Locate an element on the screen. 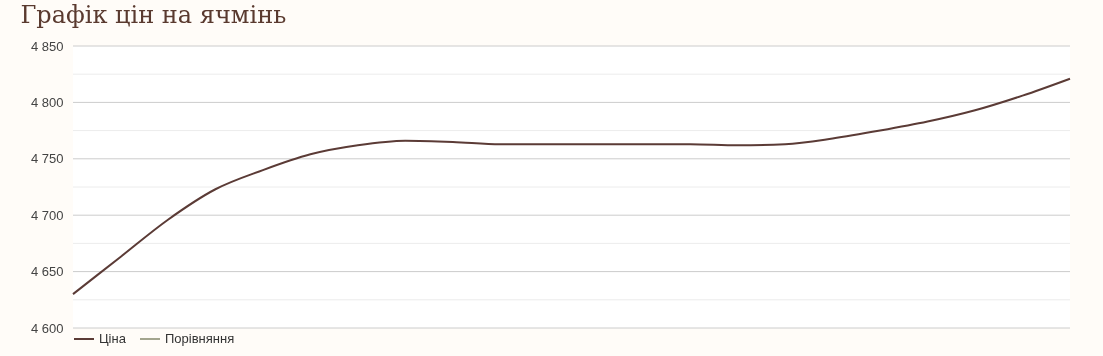 The image size is (1103, 356). legend-label: Порівняння is located at coordinates (200, 338).